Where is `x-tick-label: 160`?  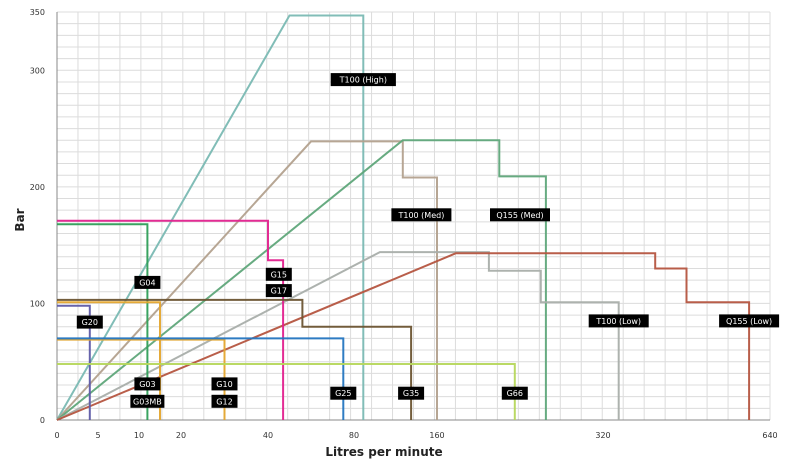 x-tick-label: 160 is located at coordinates (436, 435).